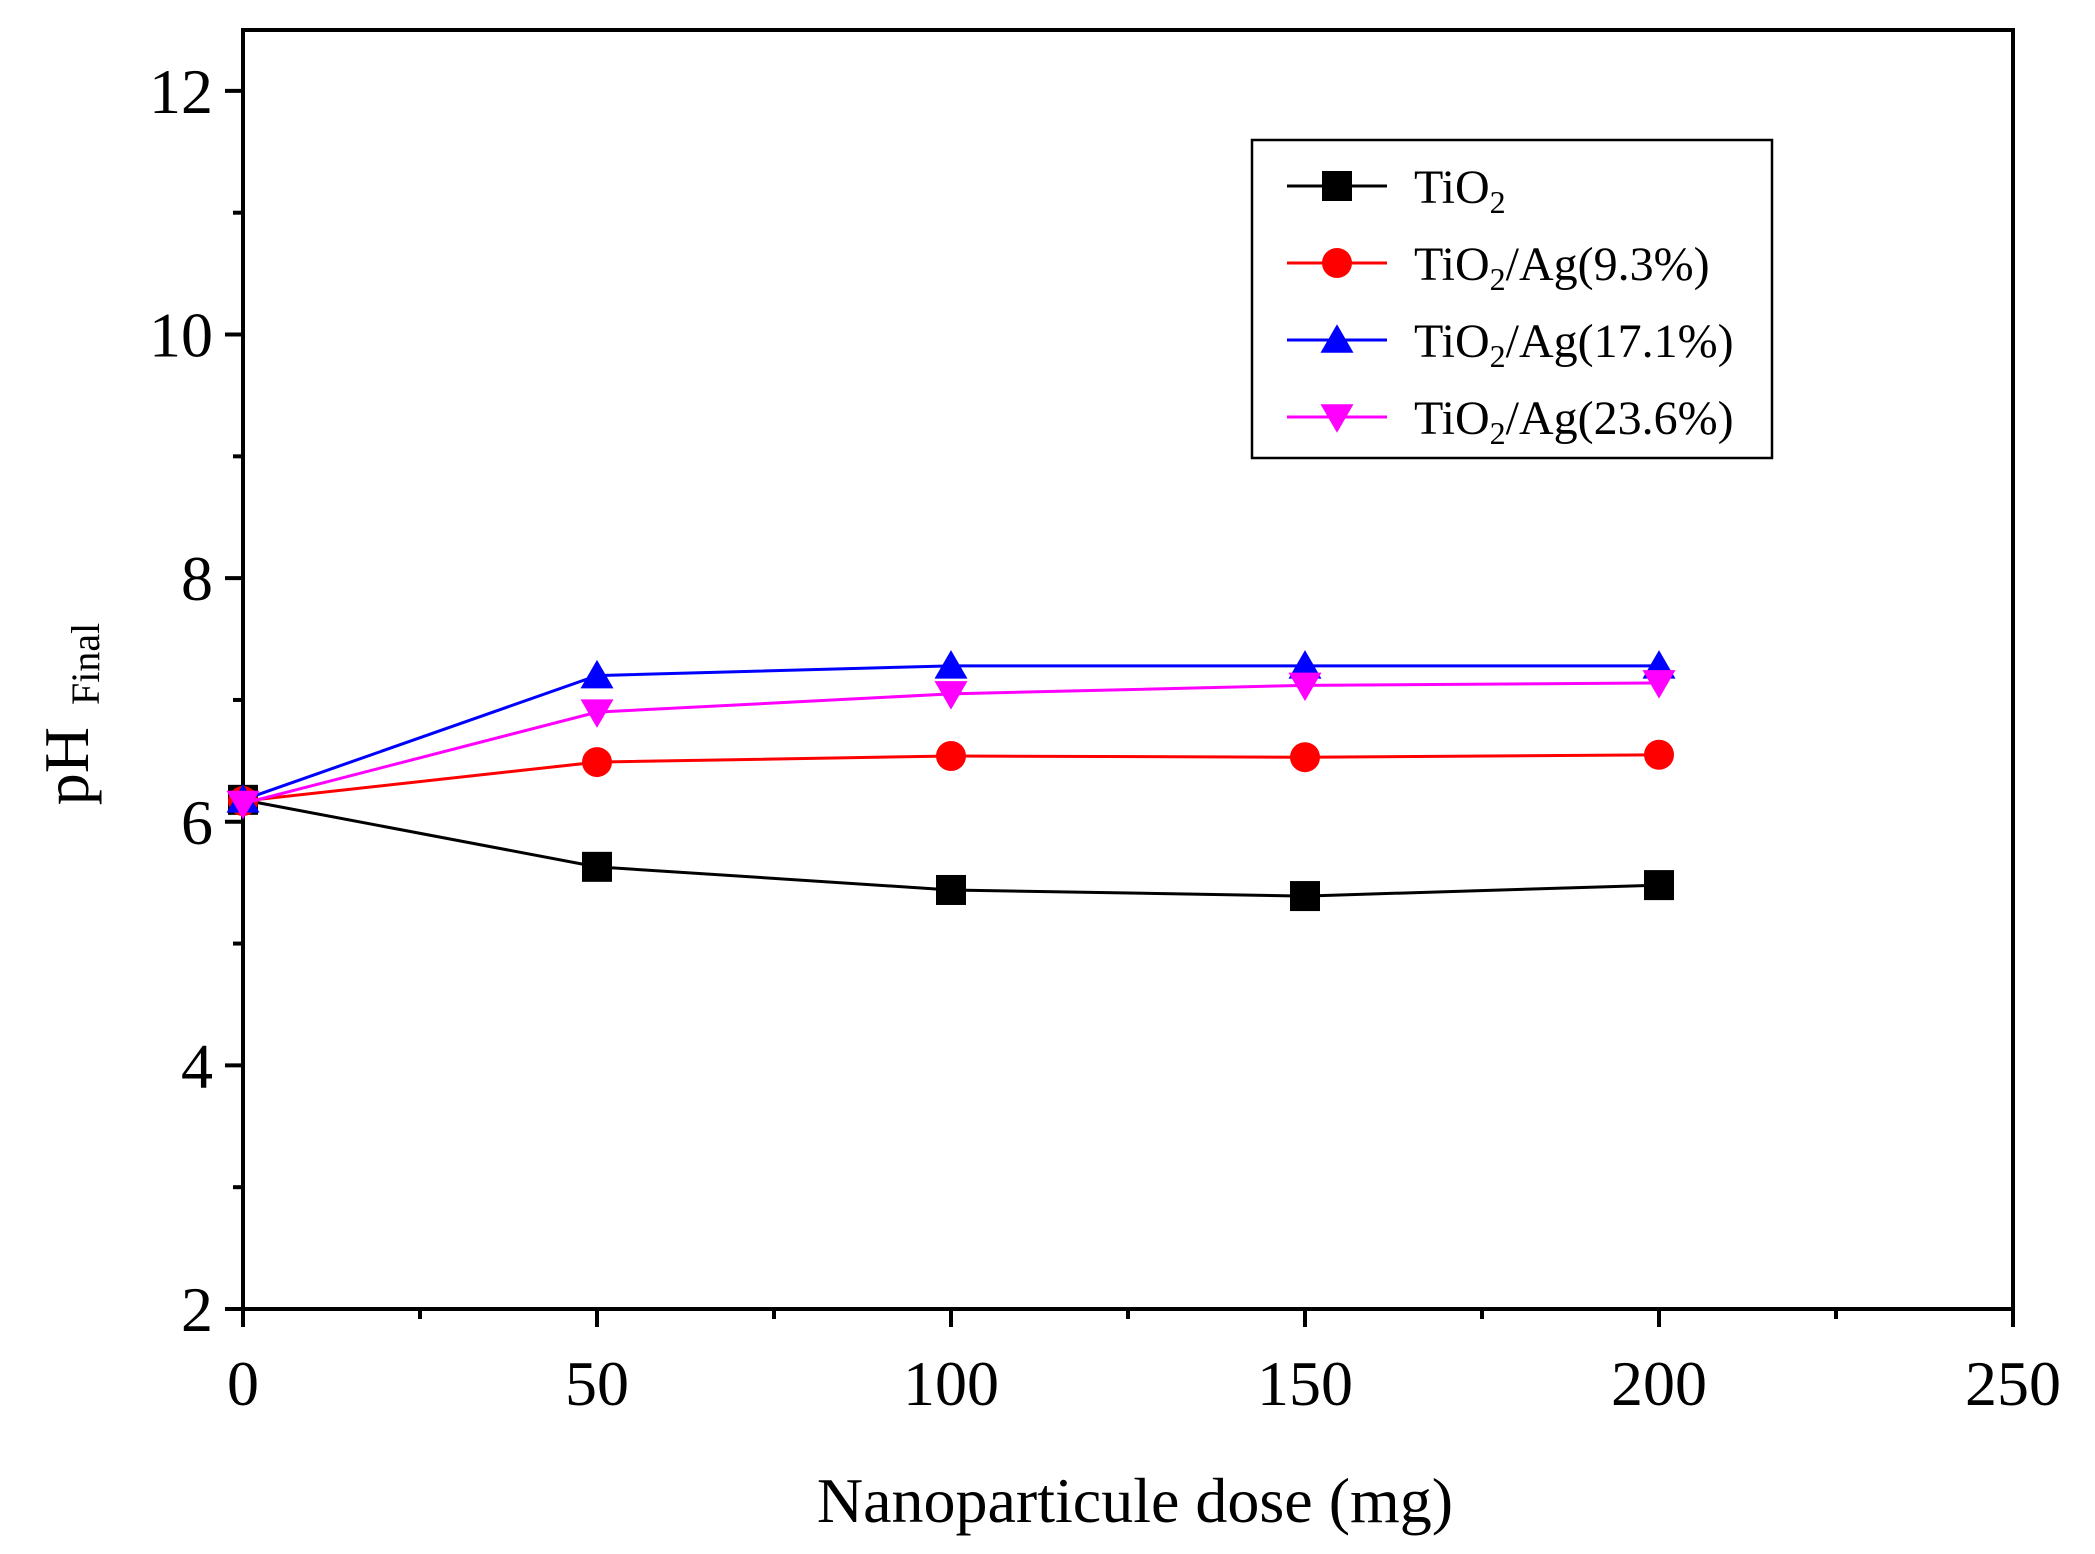  Describe the element at coordinates (69, 714) in the screenshot. I see `y-axis-label: pH Final` at that location.